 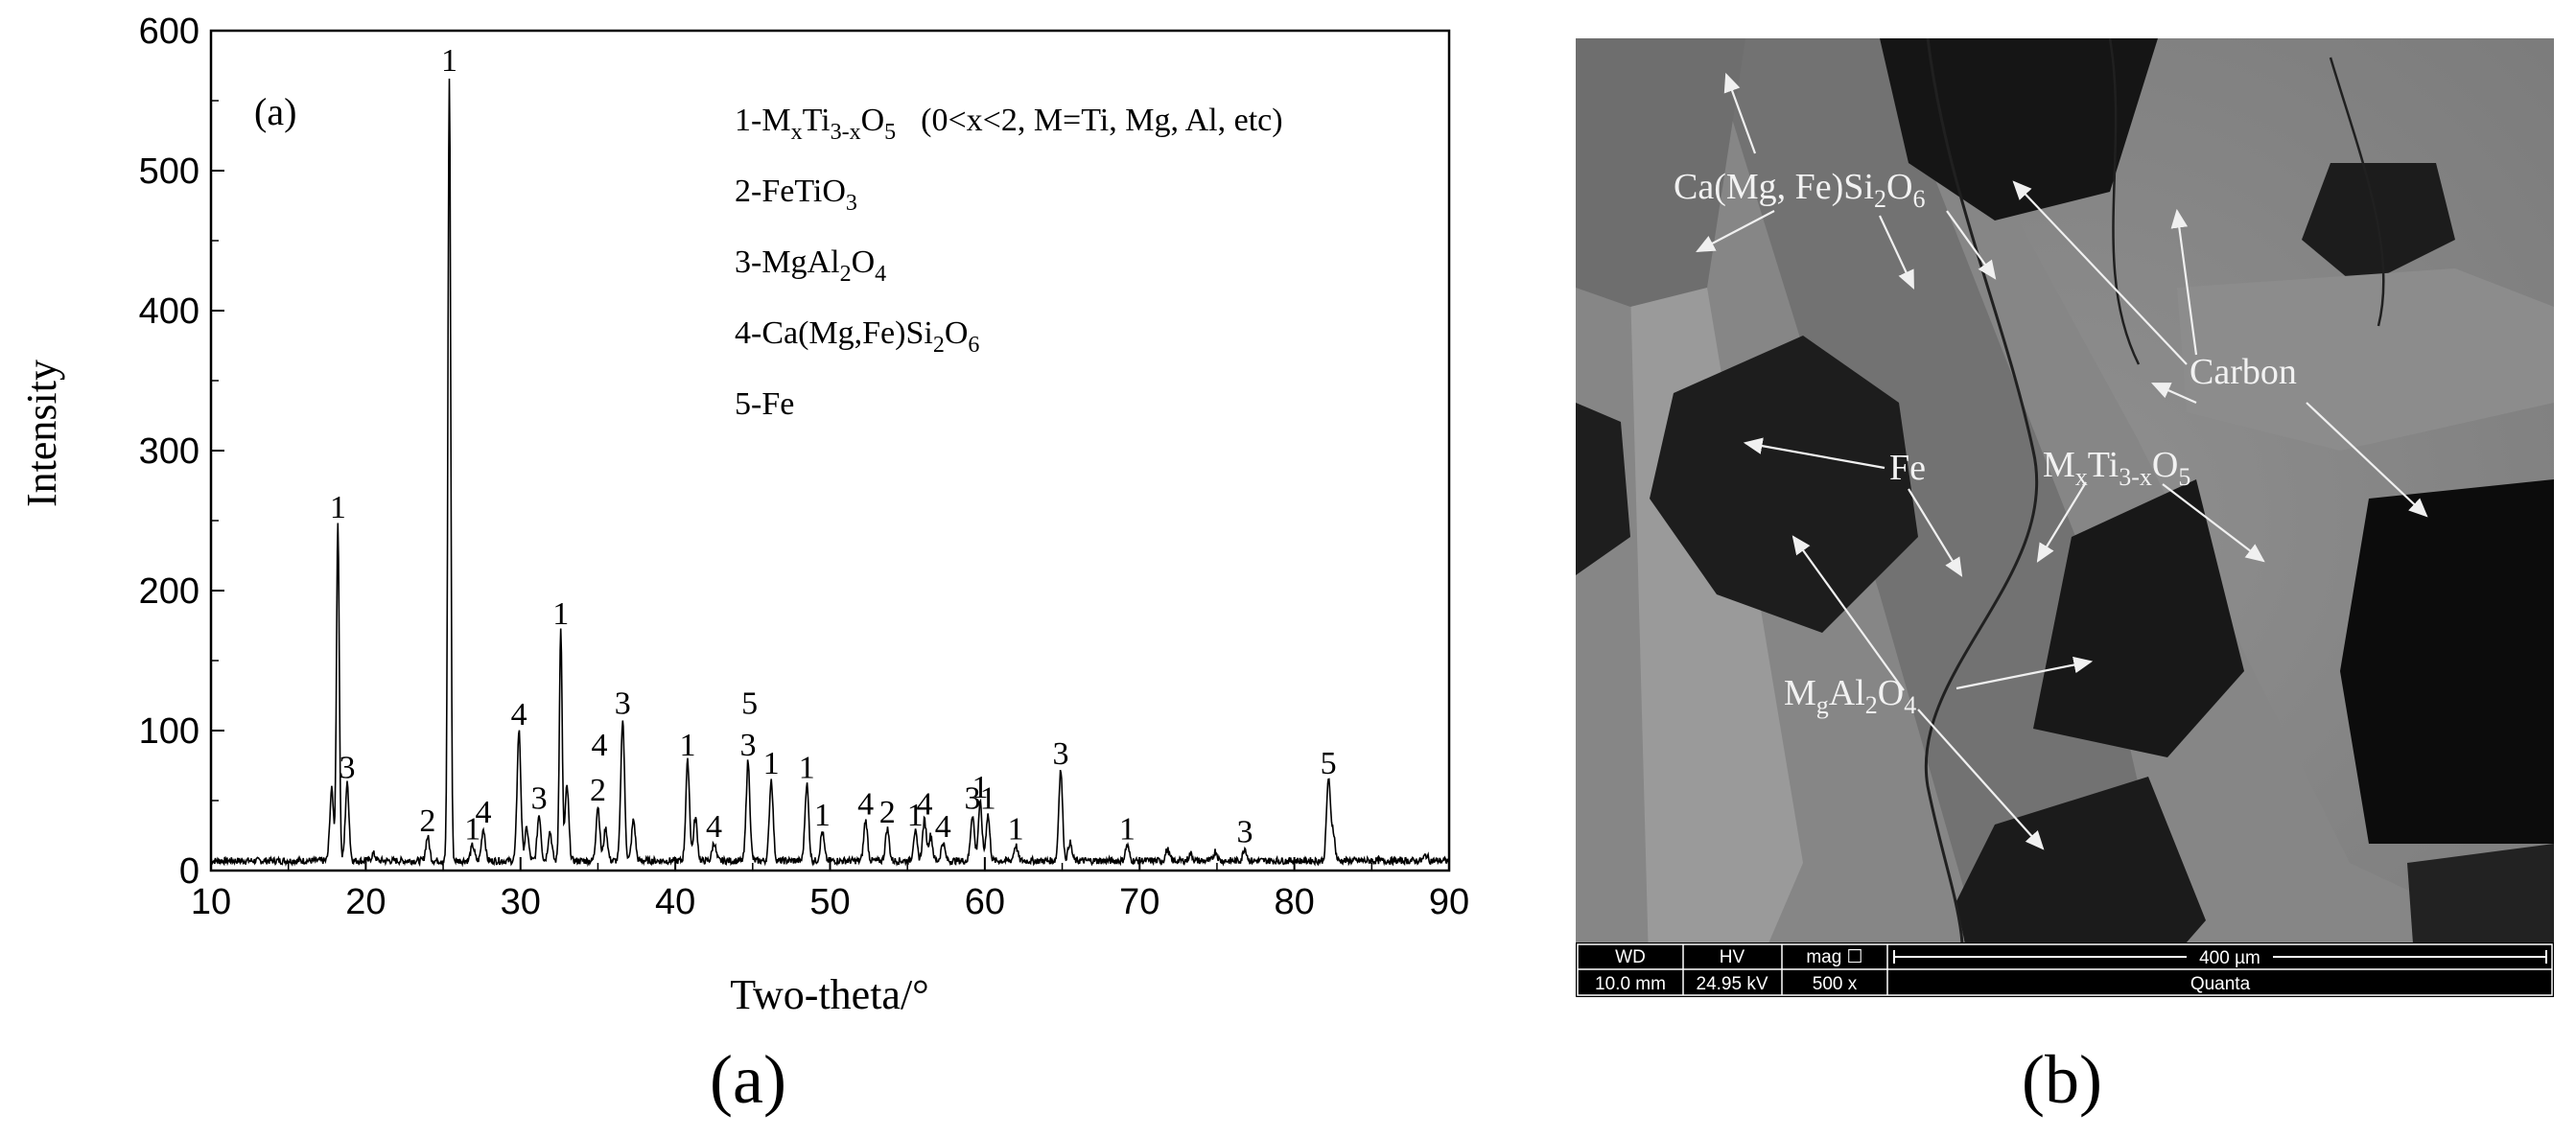 I want to click on panel-inner-label: (a), so click(x=275, y=112).